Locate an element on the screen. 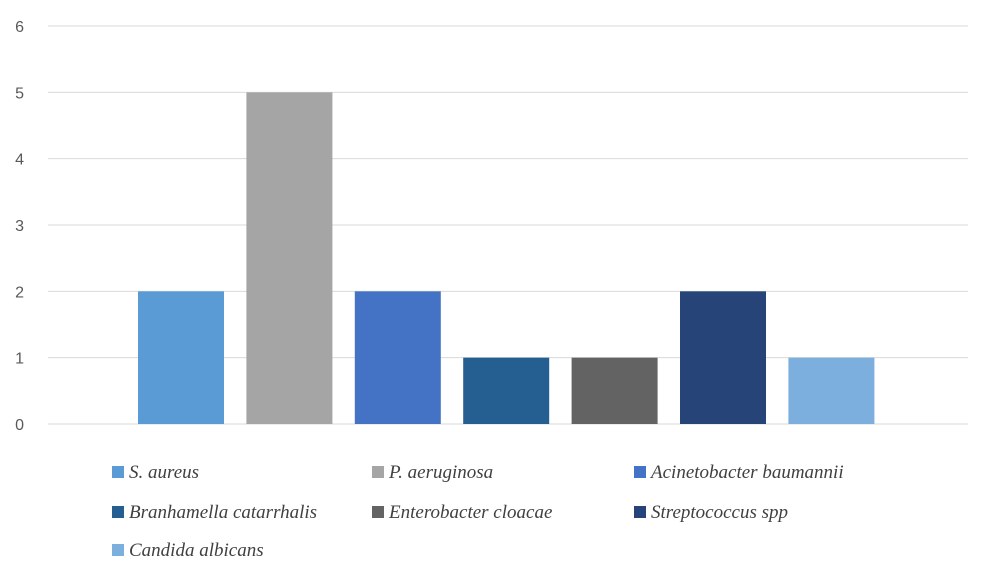 This screenshot has height=588, width=999. legend-label: Branhamella catarrhalis is located at coordinates (223, 512).